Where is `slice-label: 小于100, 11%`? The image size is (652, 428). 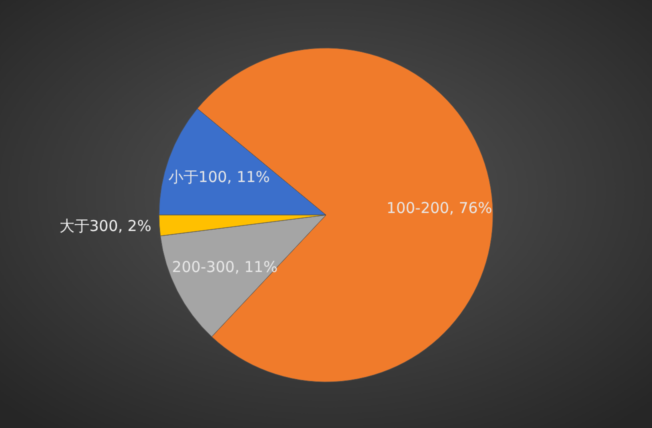 slice-label: 小于100, 11% is located at coordinates (219, 177).